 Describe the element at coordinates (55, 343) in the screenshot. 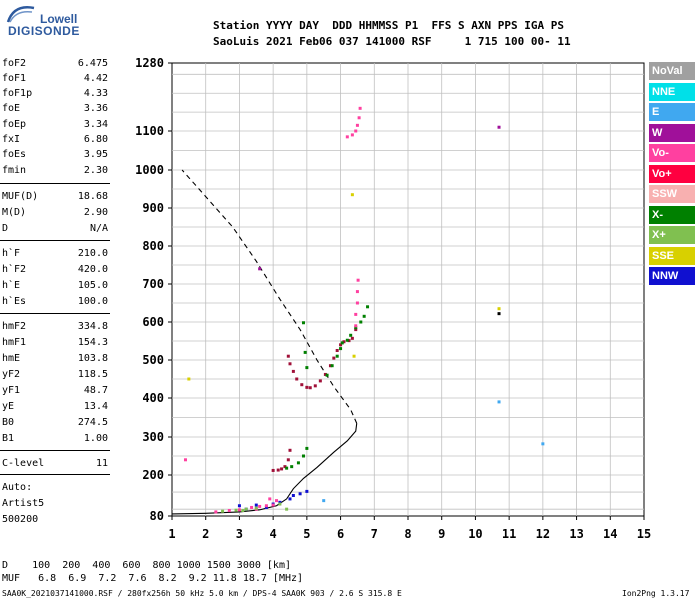

I see `param-row-16: hmF1 154.3` at that location.